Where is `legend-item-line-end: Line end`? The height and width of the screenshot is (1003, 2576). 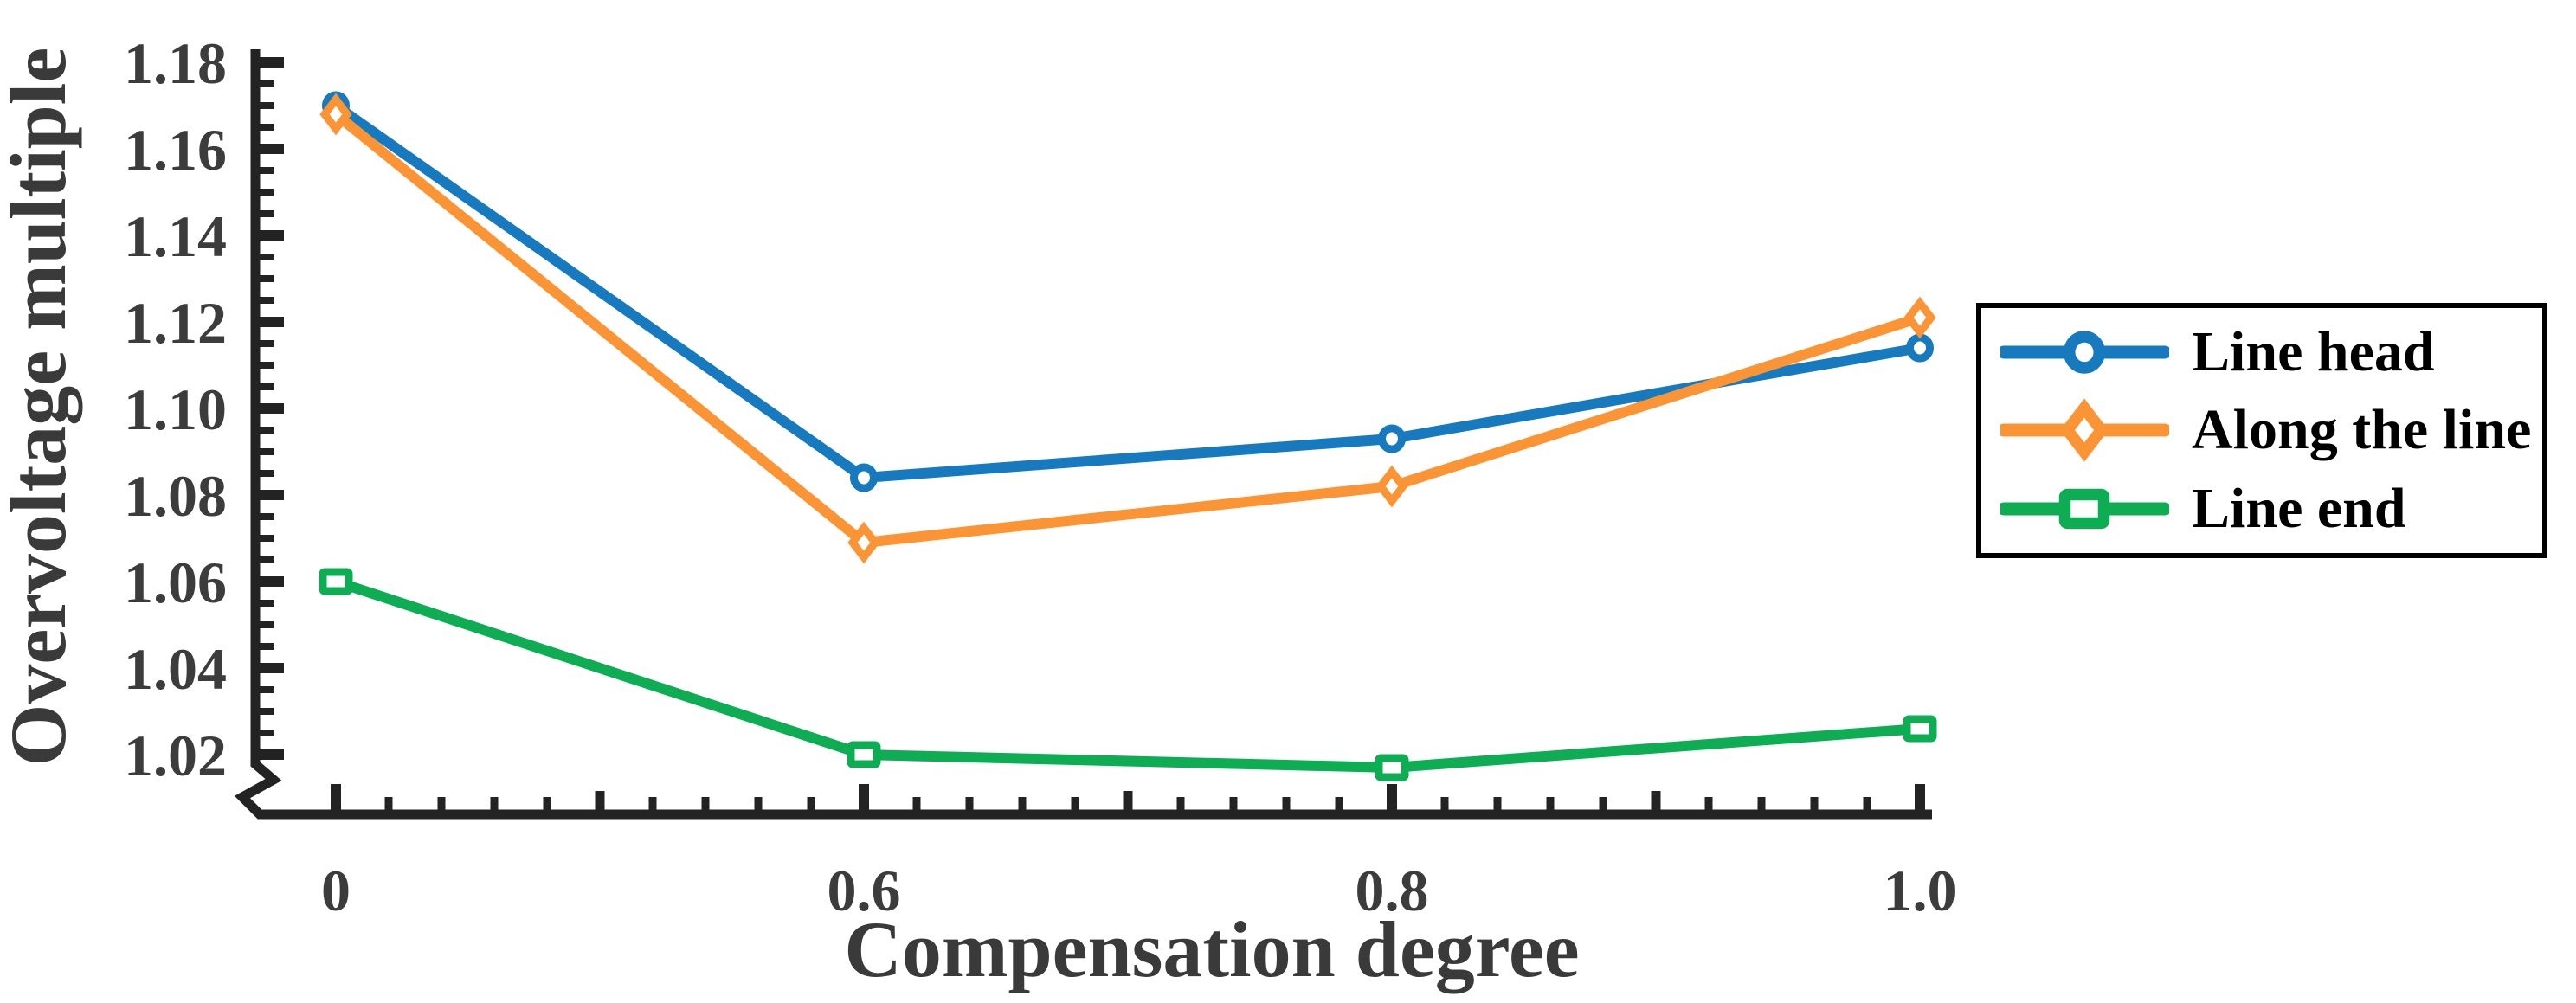 legend-item-line-end: Line end is located at coordinates (2271, 509).